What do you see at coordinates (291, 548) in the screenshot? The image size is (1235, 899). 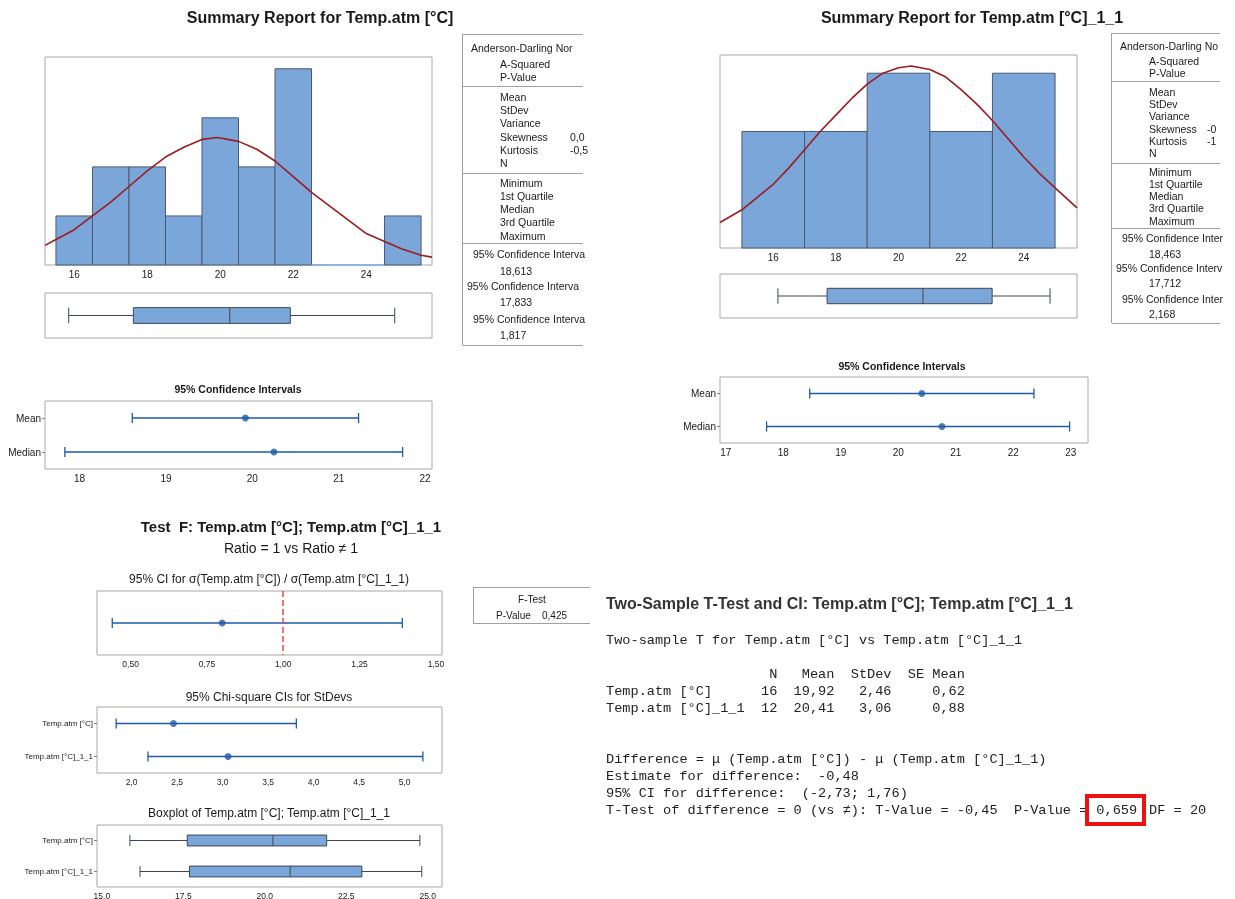 I see `text: Ratio = 1 vs Ratio ≠ 1` at bounding box center [291, 548].